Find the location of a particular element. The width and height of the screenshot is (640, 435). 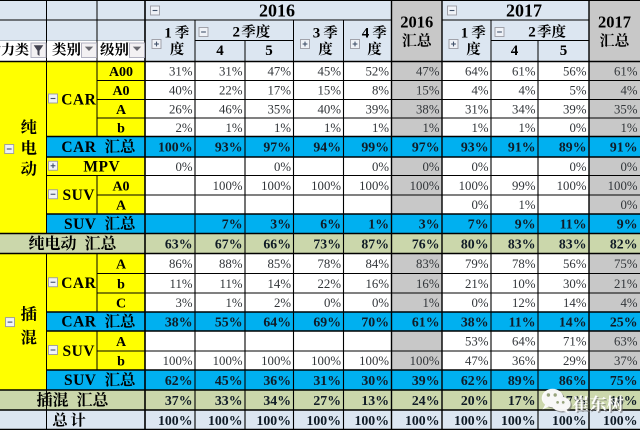

svg-text: 36% is located at coordinates (277, 380).